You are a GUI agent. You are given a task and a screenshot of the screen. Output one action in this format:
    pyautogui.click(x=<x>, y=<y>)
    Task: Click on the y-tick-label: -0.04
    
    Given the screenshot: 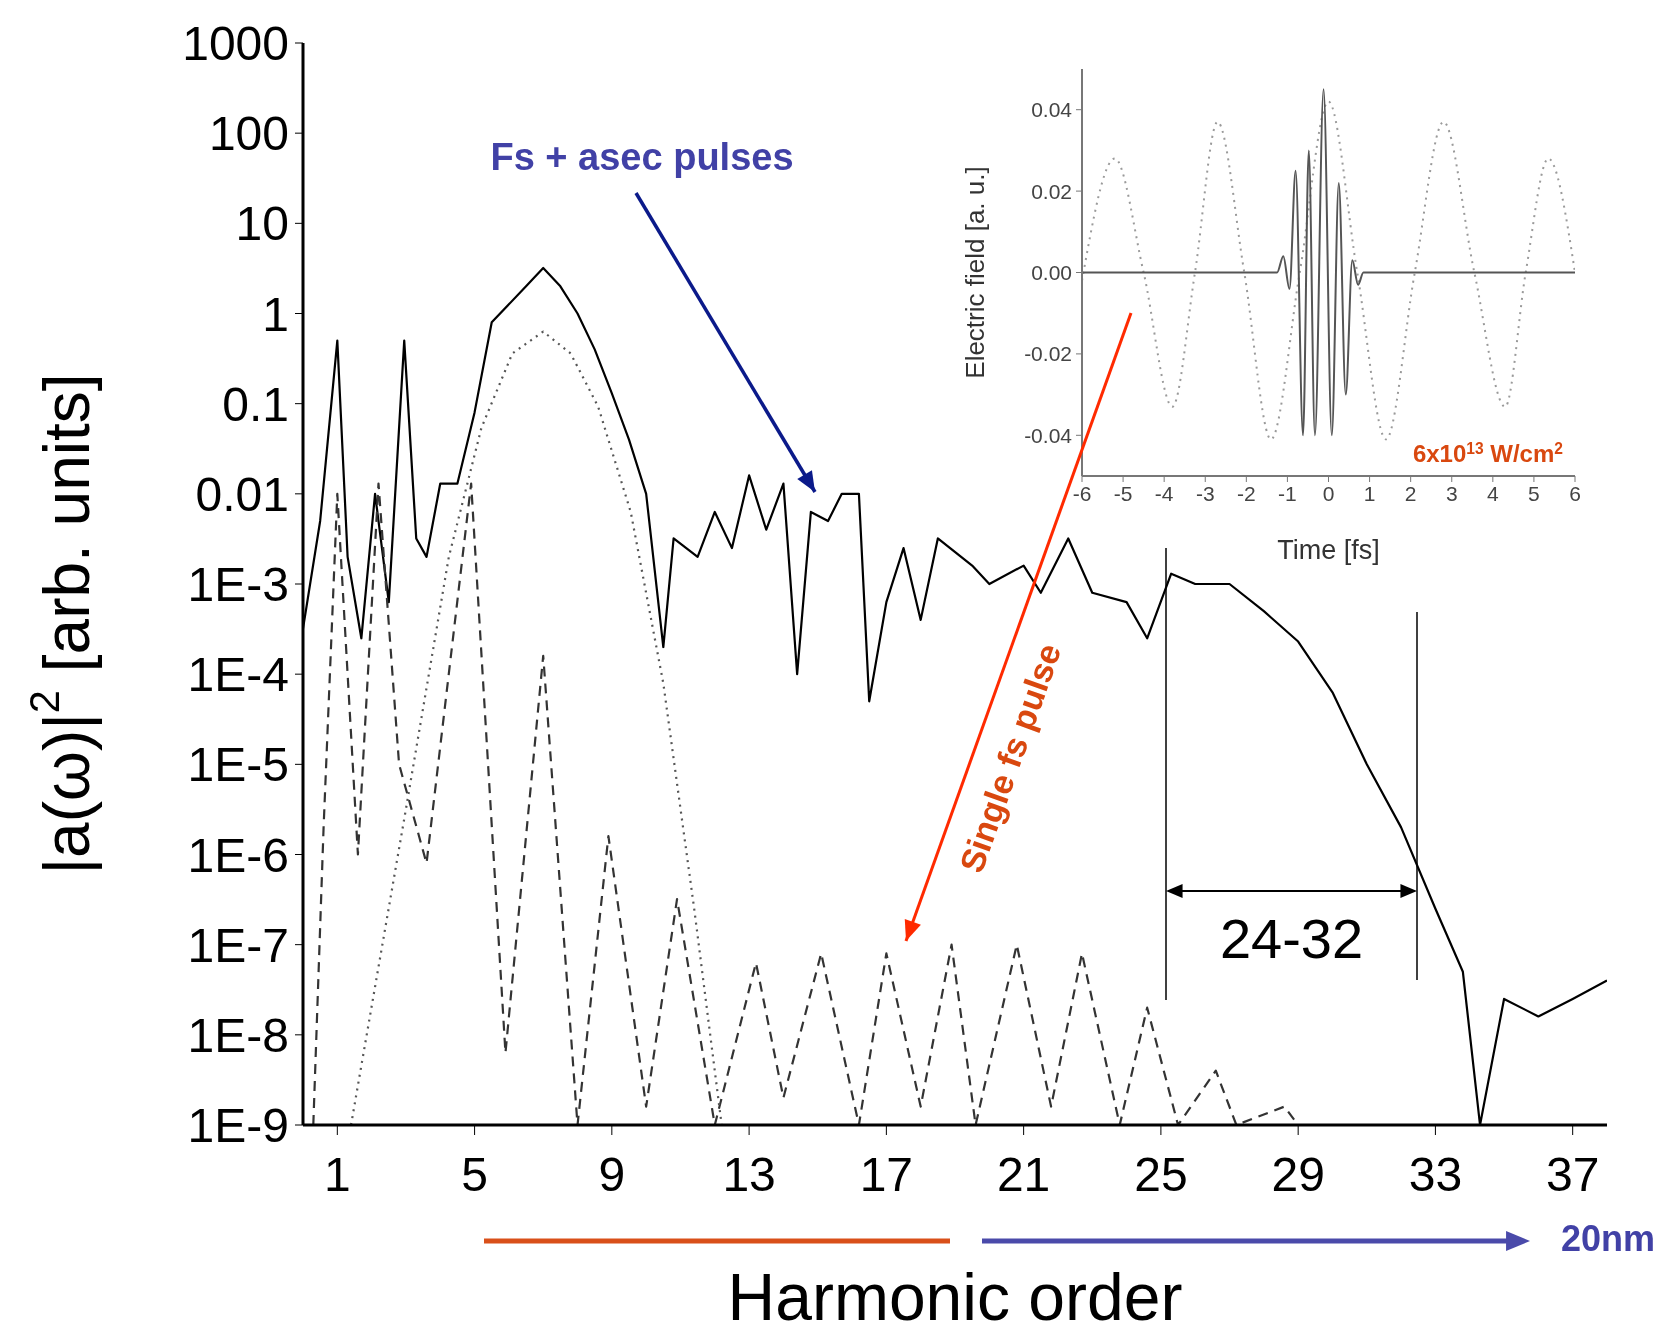 What is the action you would take?
    pyautogui.click(x=1048, y=435)
    